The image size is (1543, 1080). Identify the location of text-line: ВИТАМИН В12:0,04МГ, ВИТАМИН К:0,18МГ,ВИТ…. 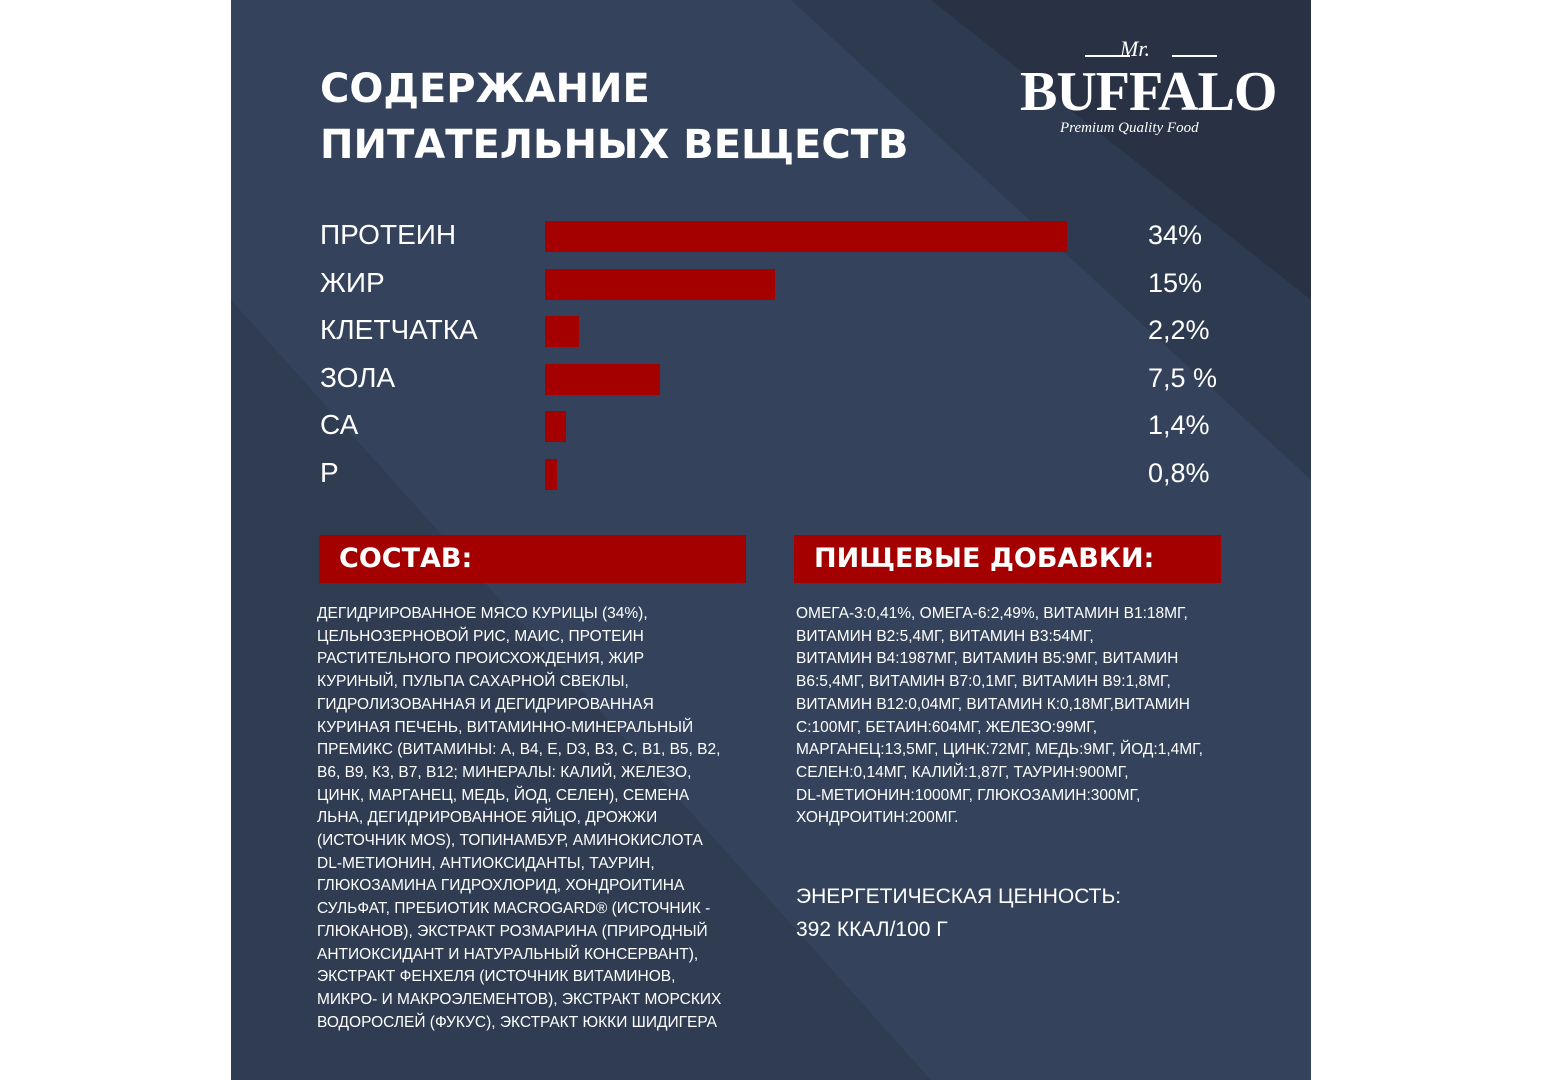
(993, 704).